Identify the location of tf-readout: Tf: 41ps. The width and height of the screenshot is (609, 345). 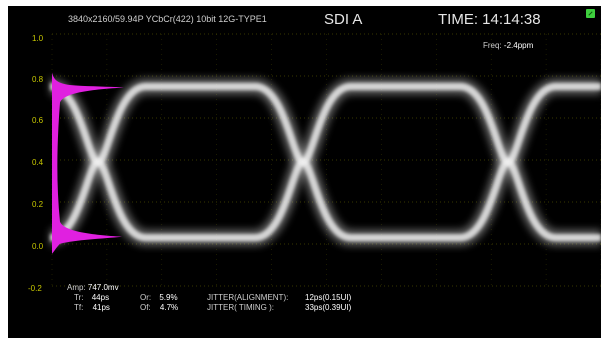
(92, 307).